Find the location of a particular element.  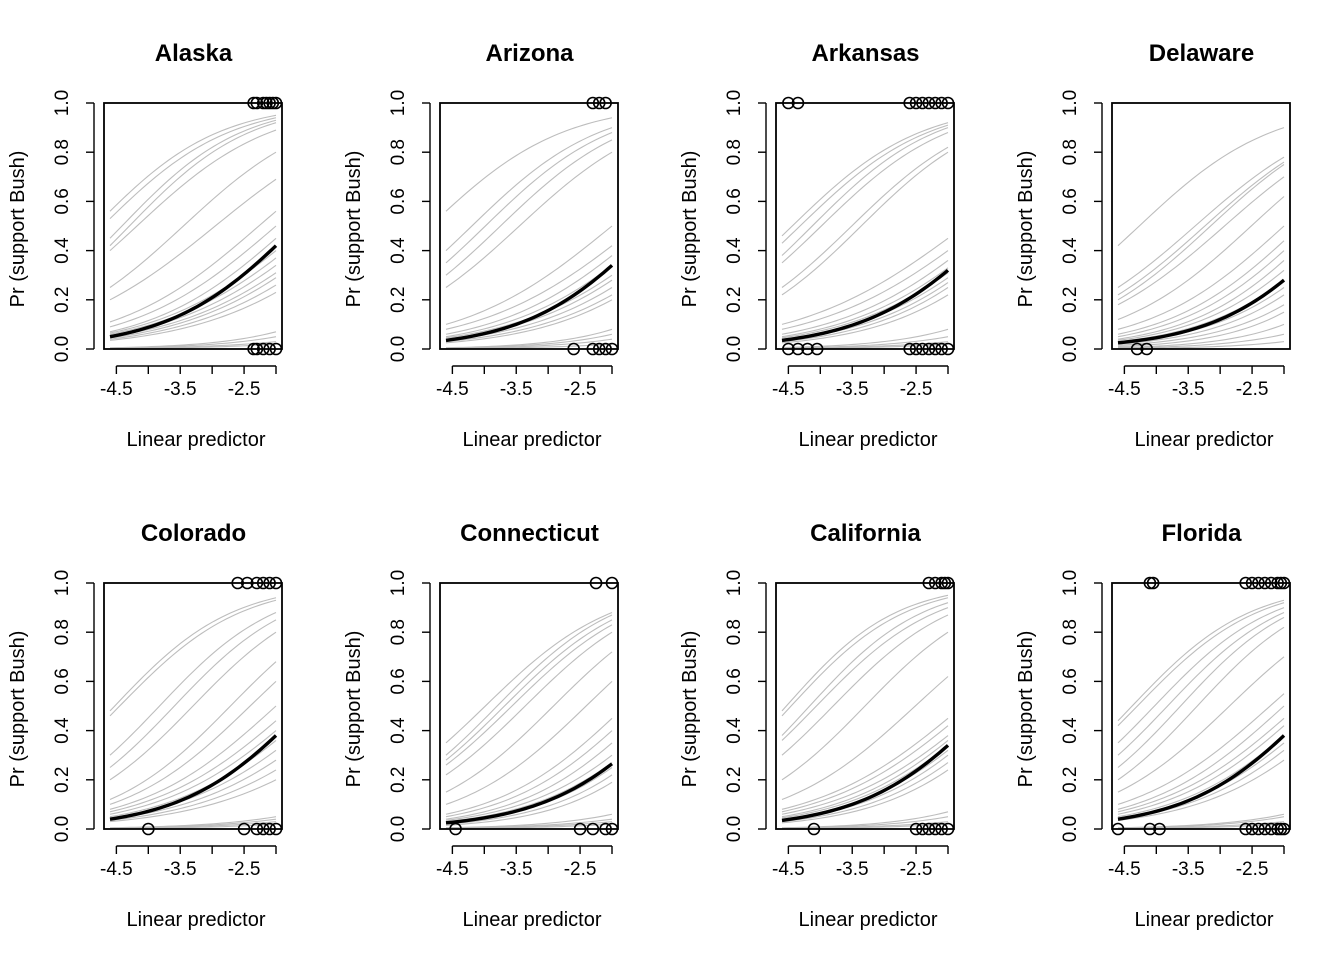

panel-title: Connecticut is located at coordinates (529, 533).